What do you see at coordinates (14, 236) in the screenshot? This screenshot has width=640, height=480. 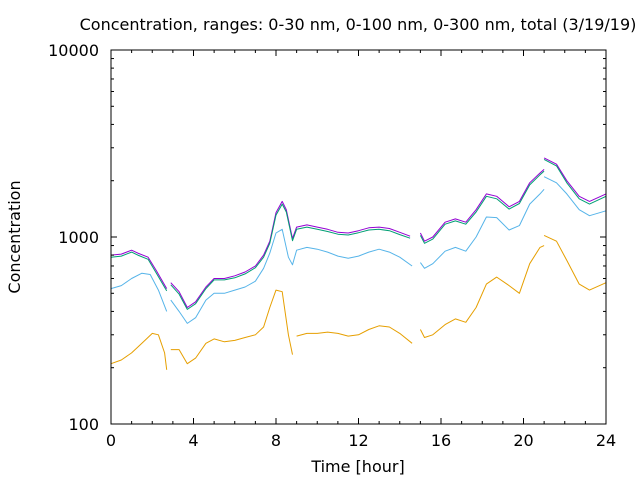 I see `y-axis-title: Concentration` at bounding box center [14, 236].